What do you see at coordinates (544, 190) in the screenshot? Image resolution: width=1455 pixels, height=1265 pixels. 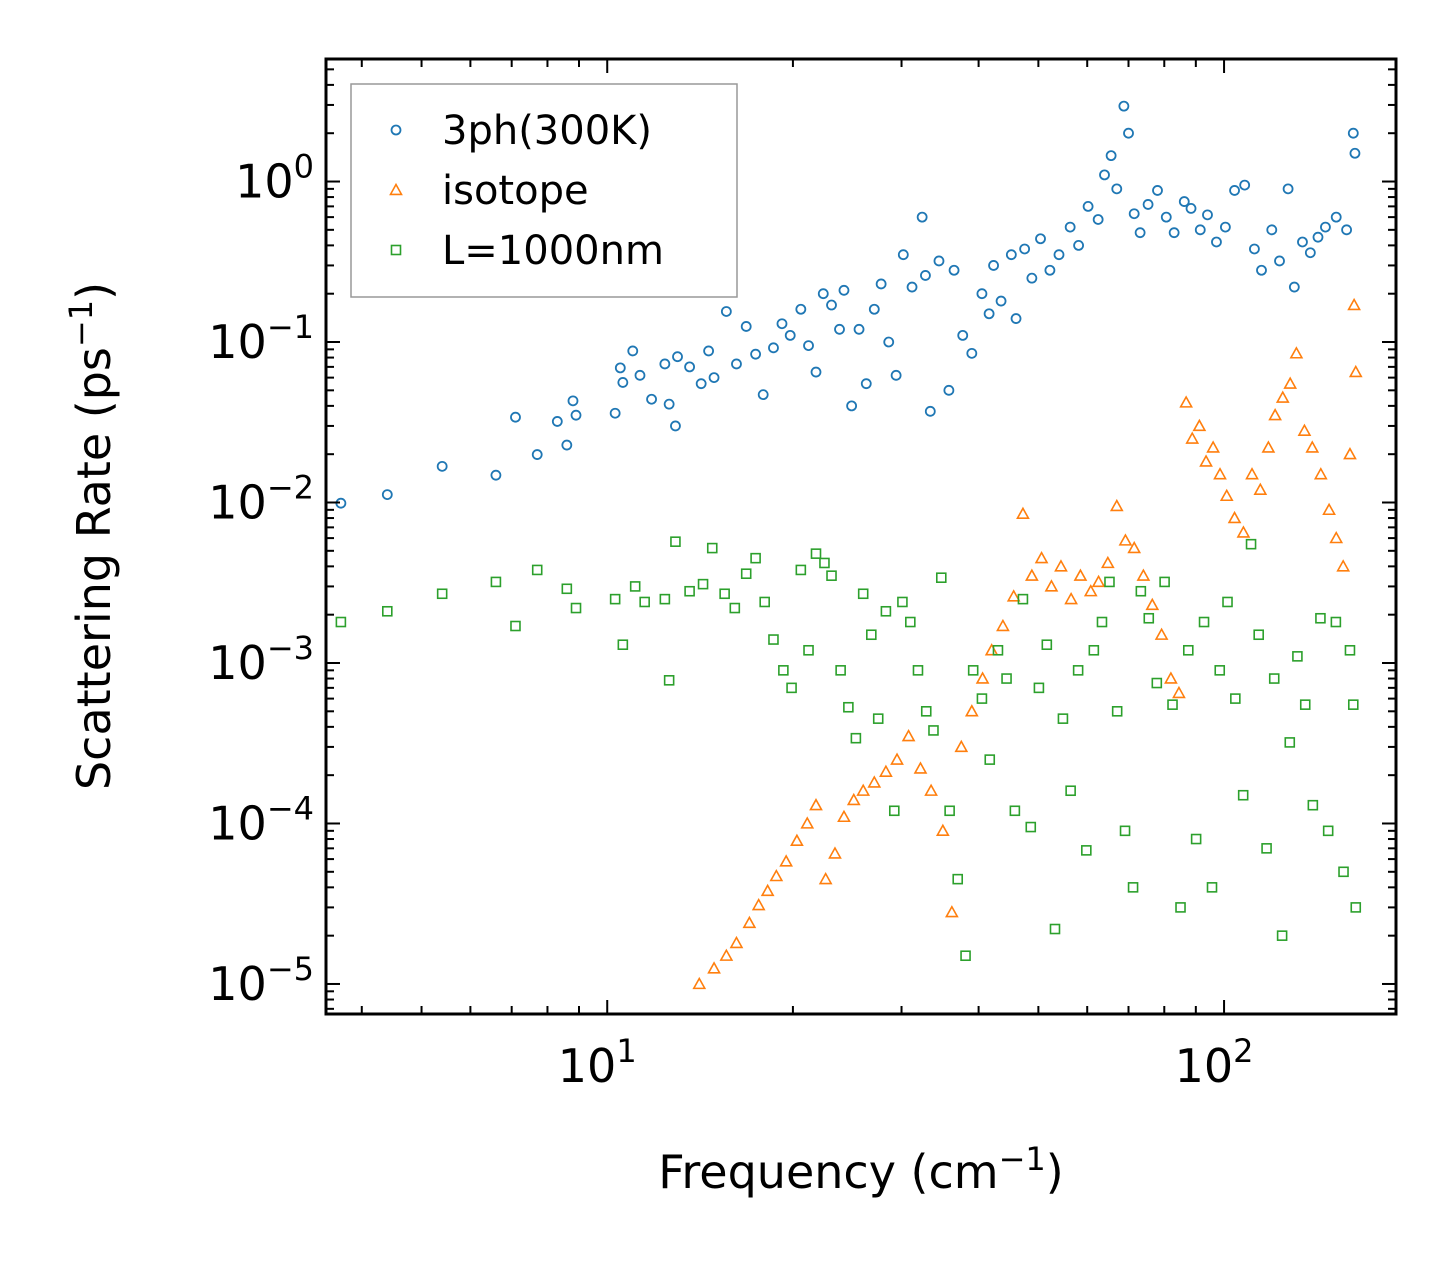 I see `legend-box` at bounding box center [544, 190].